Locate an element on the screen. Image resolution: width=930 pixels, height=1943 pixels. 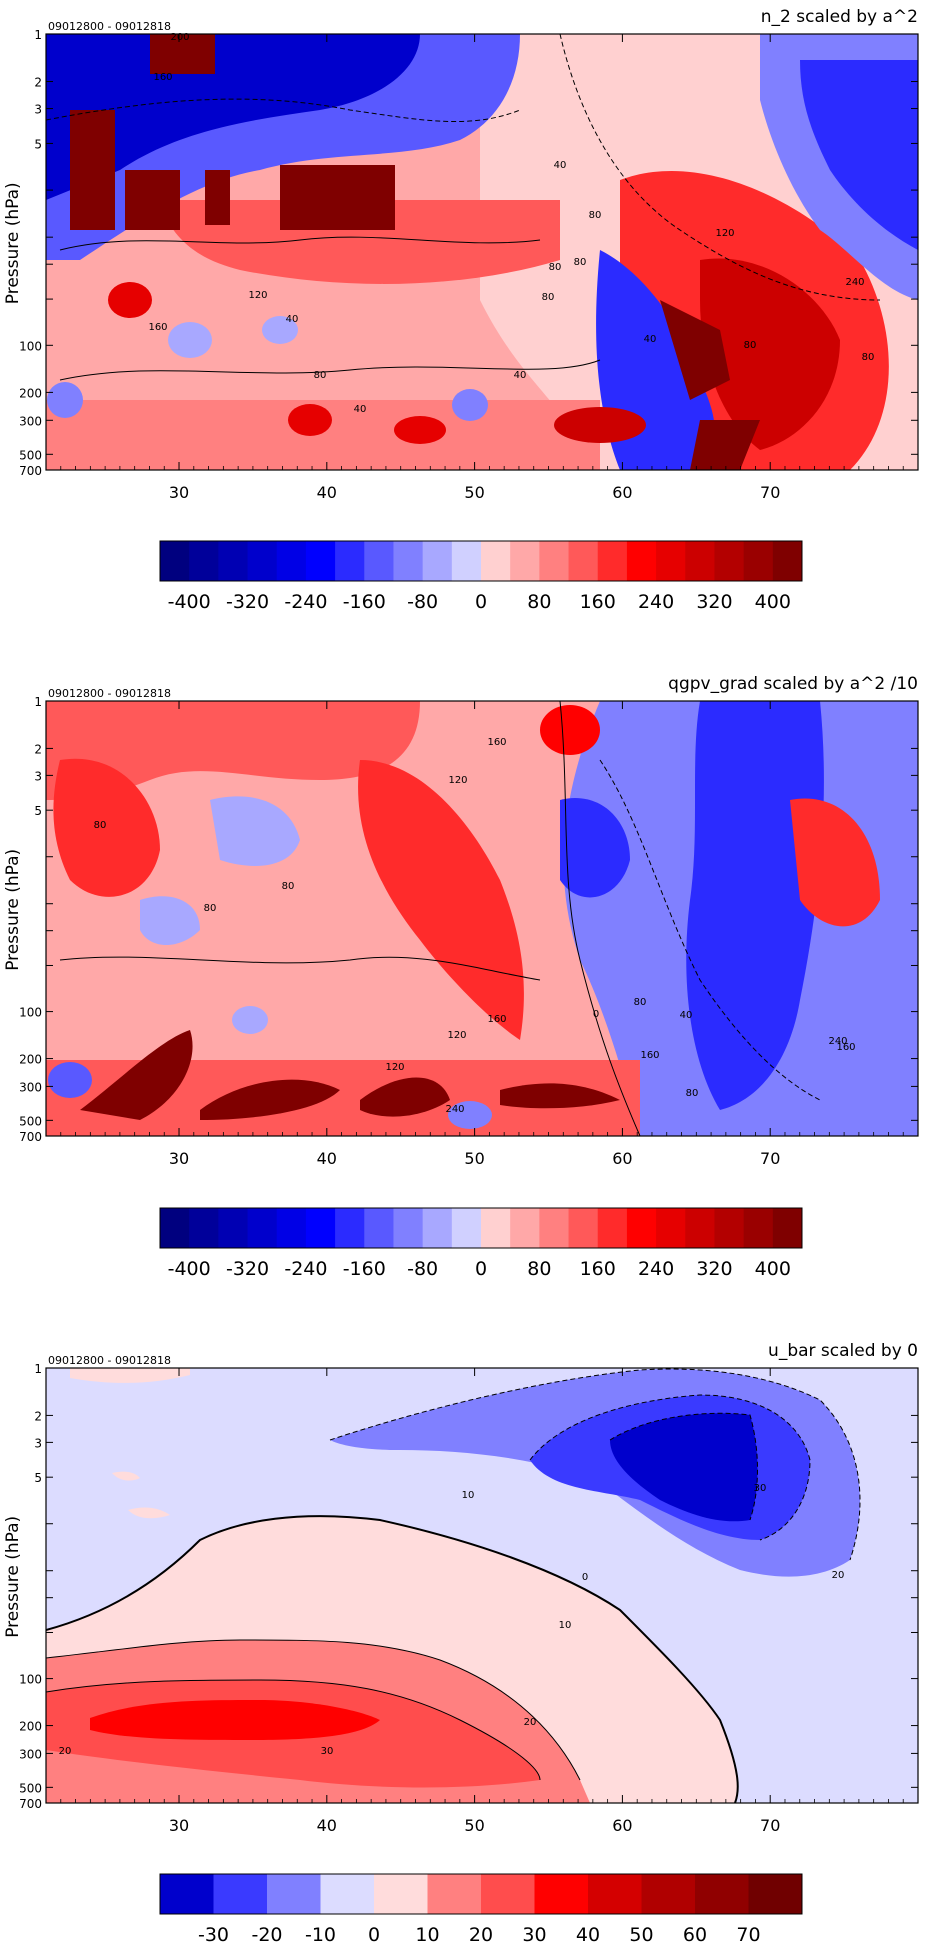
contour-label: 200 is located at coordinates (179, 37).